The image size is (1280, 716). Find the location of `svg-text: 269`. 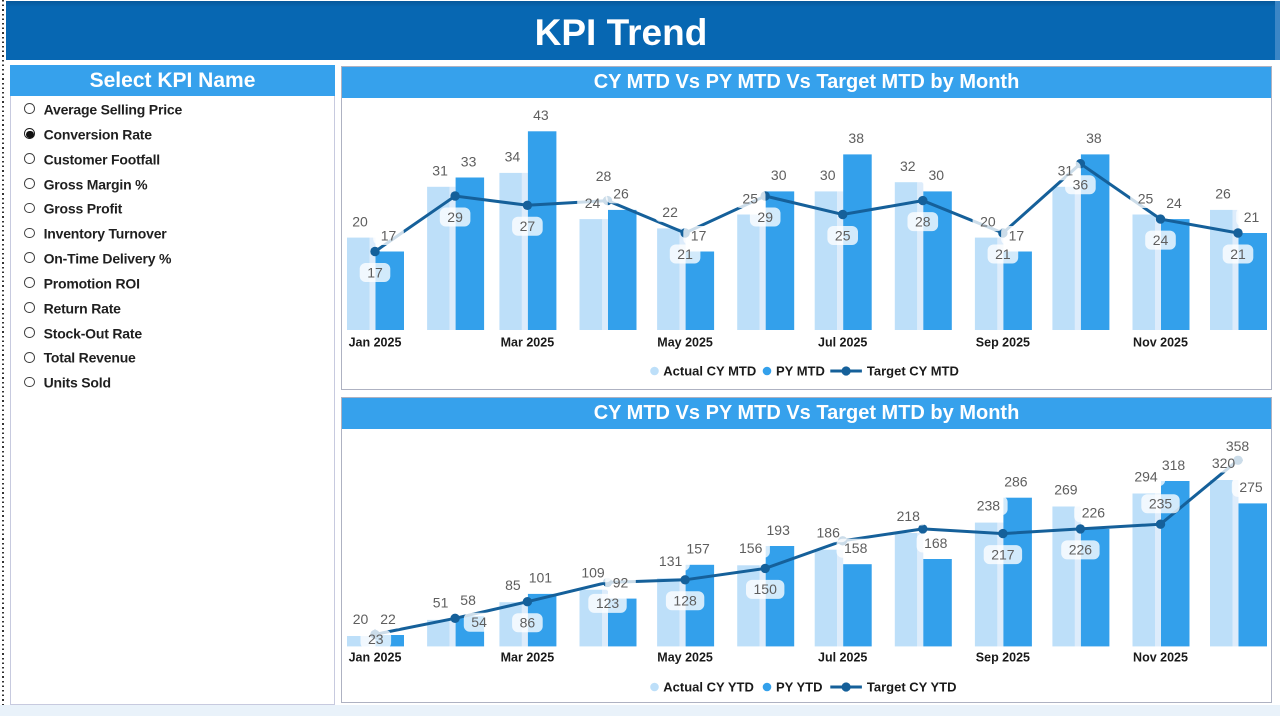

svg-text: 269 is located at coordinates (1066, 489).